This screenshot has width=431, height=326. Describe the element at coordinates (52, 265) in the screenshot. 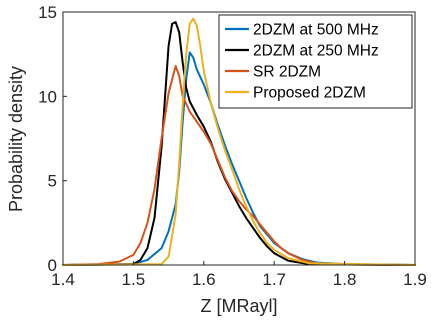

I see `y-tick-label: 0` at that location.